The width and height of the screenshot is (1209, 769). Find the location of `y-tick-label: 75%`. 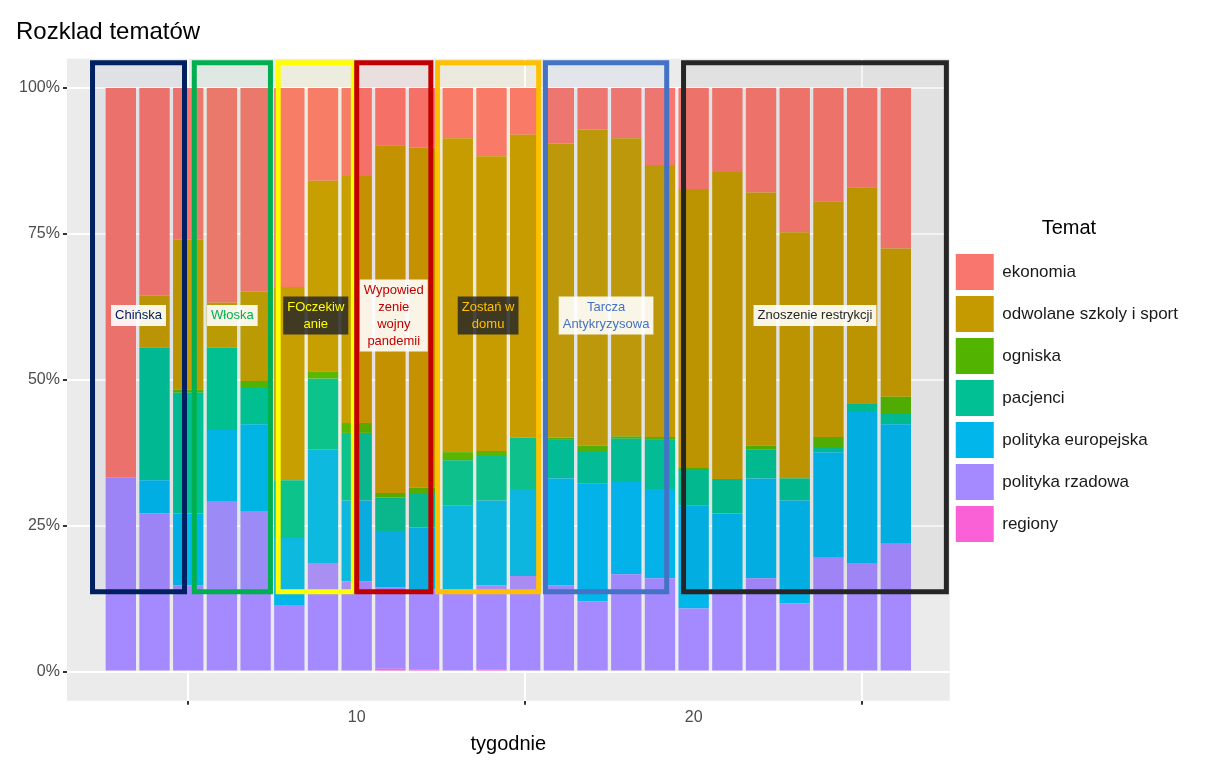

y-tick-label: 75% is located at coordinates (43, 233).